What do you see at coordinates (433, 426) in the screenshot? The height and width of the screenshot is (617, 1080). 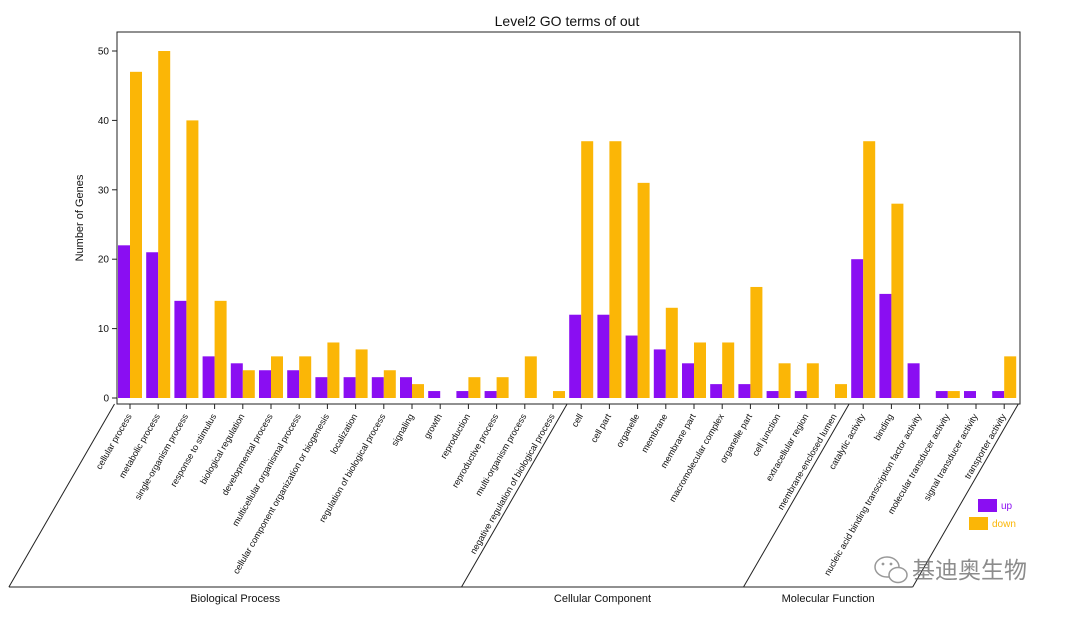 I see `x-category-label: growth` at bounding box center [433, 426].